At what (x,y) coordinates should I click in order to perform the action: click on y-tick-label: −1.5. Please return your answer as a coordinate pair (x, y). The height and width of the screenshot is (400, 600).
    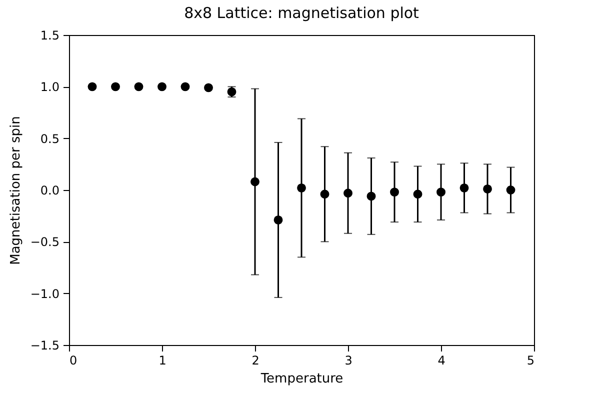
    Looking at the image, I should click on (45, 345).